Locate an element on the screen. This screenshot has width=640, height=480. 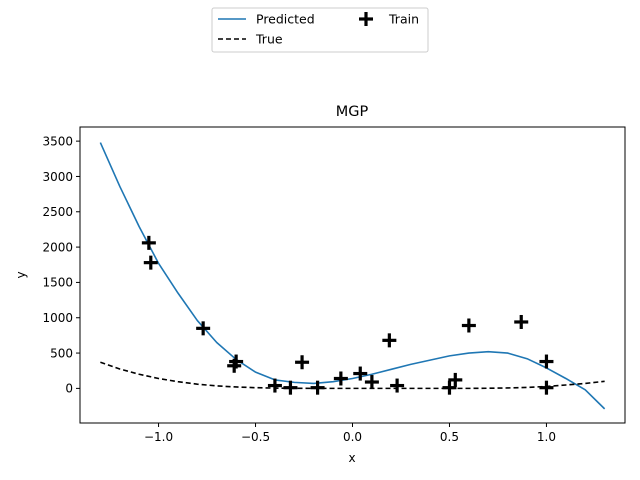
legend-label-true: True is located at coordinates (269, 39).